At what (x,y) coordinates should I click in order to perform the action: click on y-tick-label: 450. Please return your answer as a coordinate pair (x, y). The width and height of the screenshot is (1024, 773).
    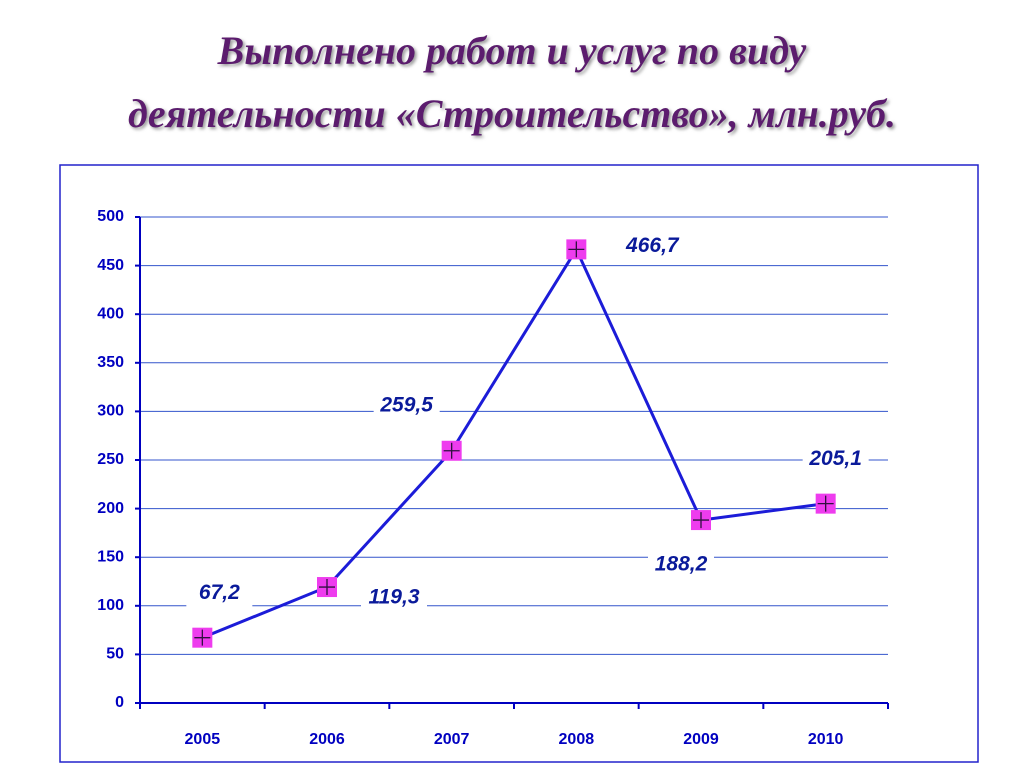
    Looking at the image, I should click on (110, 265).